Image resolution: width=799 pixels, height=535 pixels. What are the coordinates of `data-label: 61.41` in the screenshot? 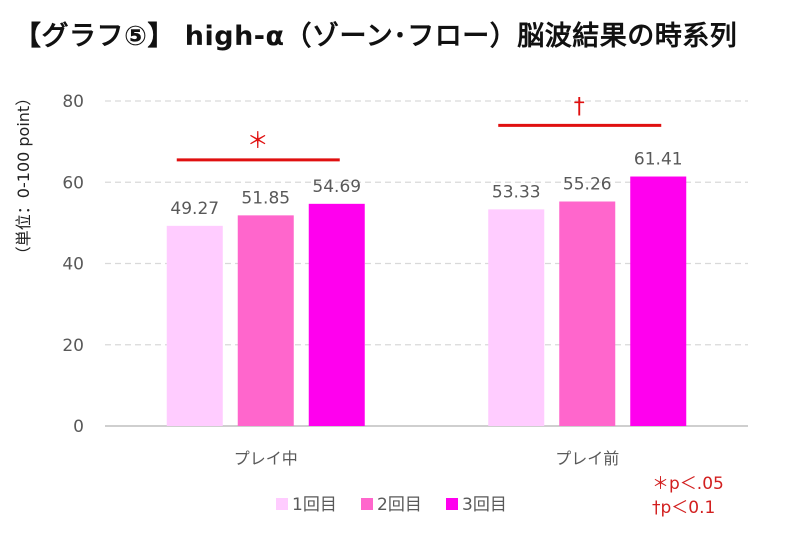 It's located at (658, 160).